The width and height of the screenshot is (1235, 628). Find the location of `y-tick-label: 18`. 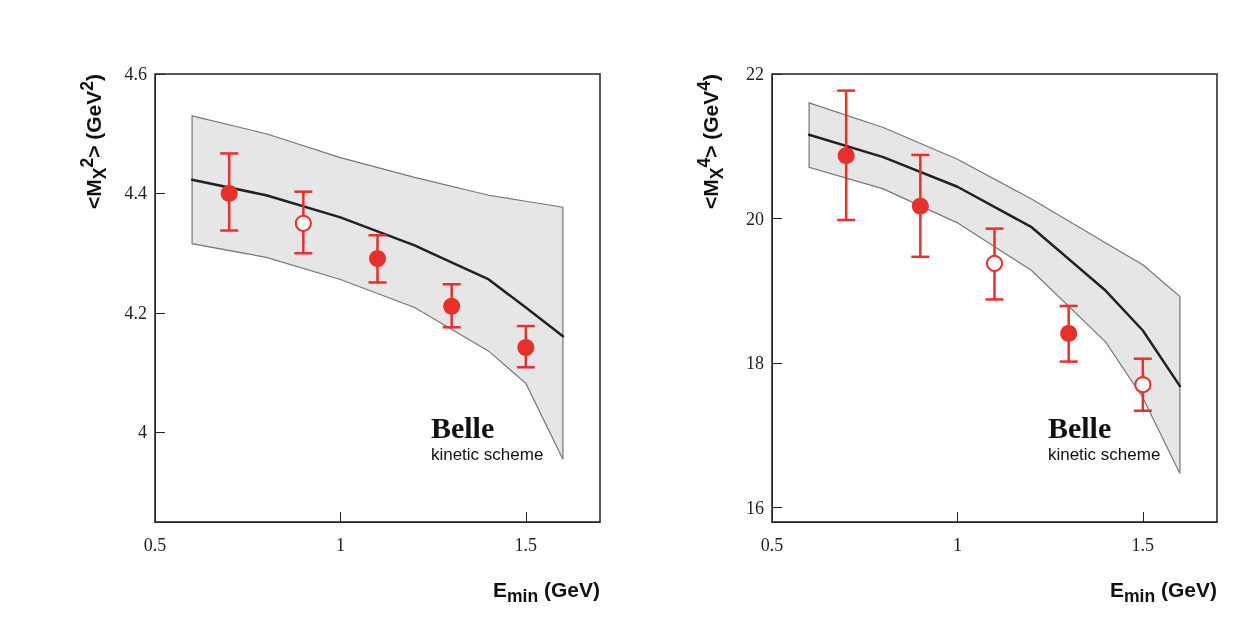

y-tick-label: 18 is located at coordinates (755, 363).